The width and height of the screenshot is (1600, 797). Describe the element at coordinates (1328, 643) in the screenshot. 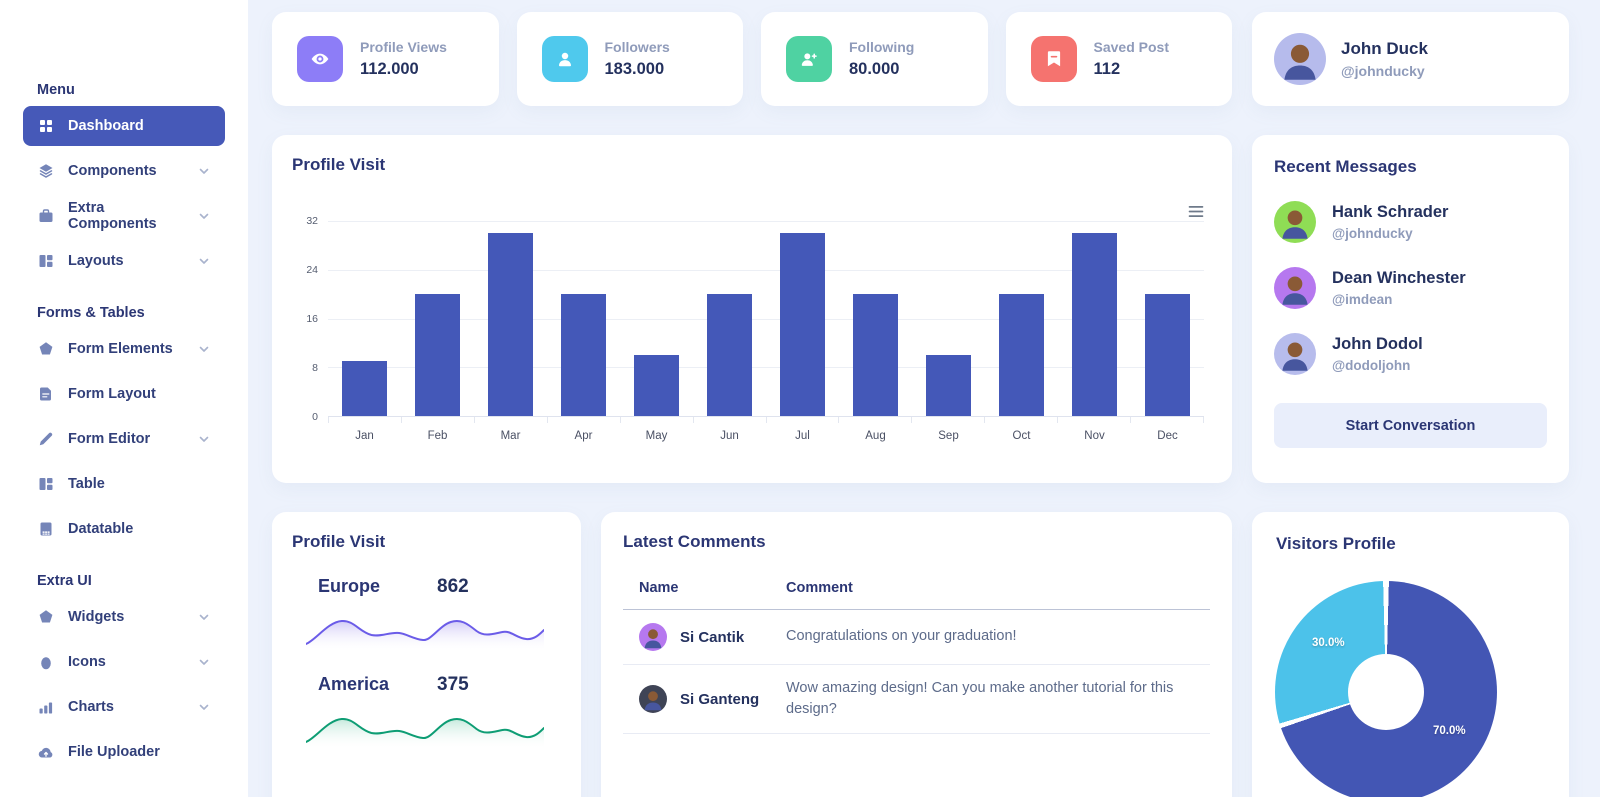

I see `donut-label-30: 30.0%` at that location.